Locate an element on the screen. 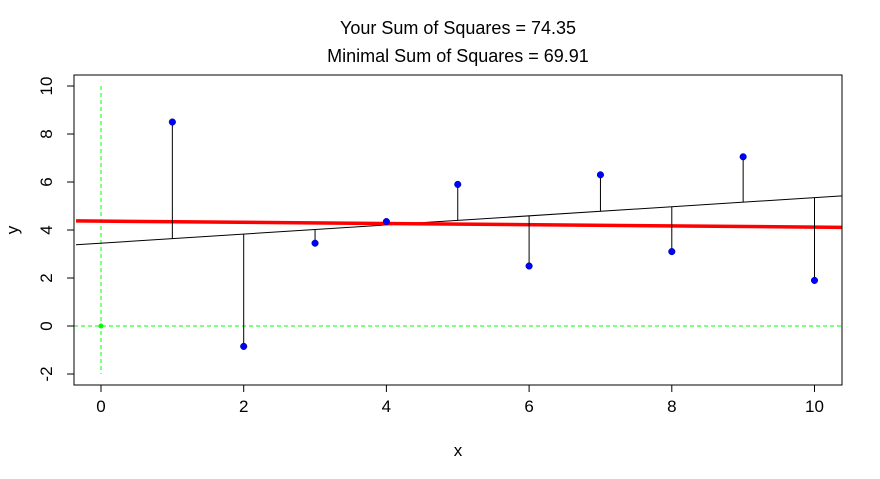 This screenshot has width=880, height=479. y-axis-label: y is located at coordinates (12, 229).